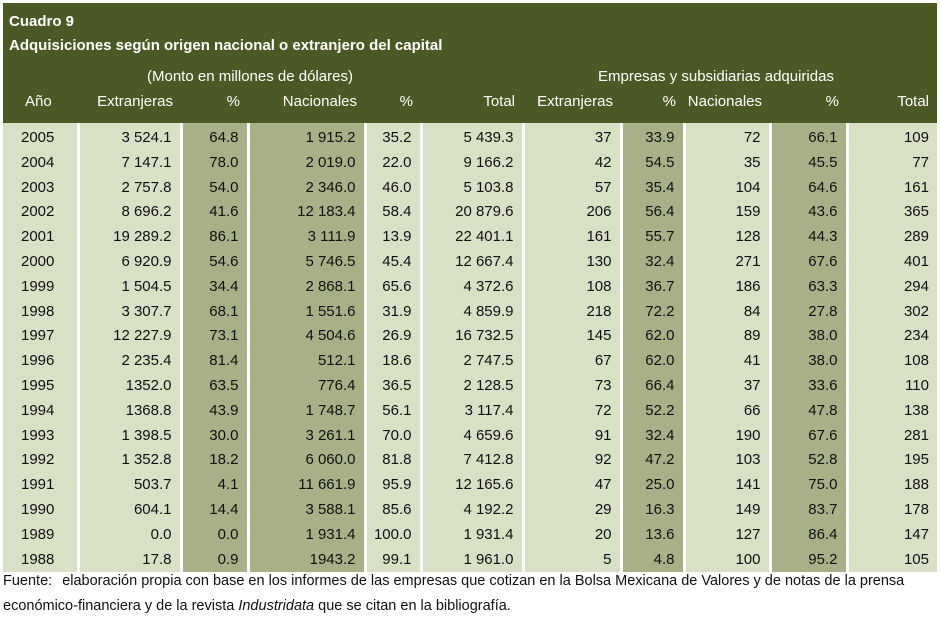  I want to click on year-cell: 1998, so click(40, 312).